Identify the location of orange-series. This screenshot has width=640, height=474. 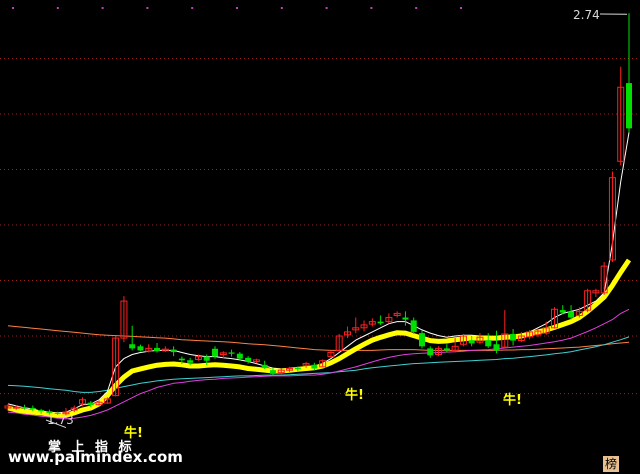
(318, 338).